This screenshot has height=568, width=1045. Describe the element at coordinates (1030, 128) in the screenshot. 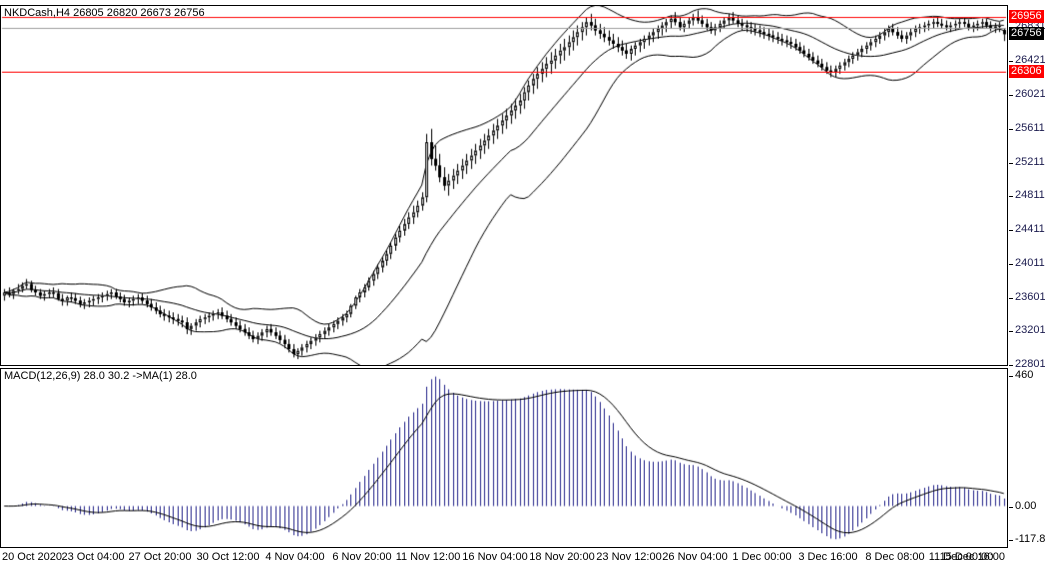

I see `price-tick-label: 25611` at that location.